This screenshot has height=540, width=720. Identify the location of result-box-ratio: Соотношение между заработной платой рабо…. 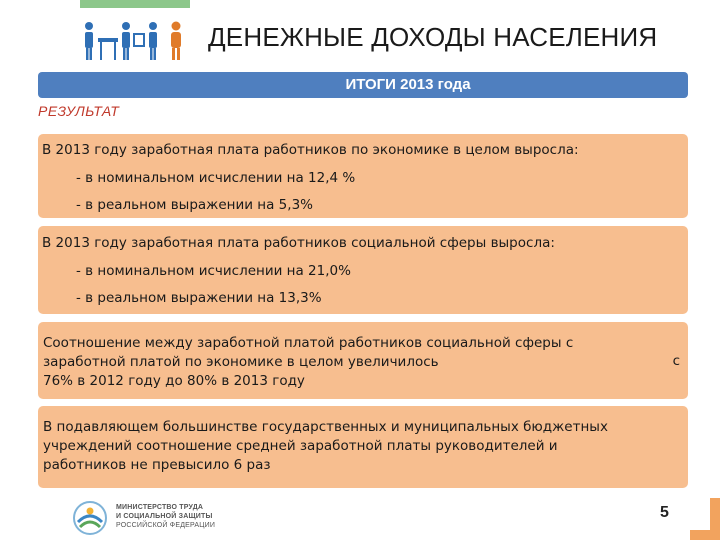
(363, 360).